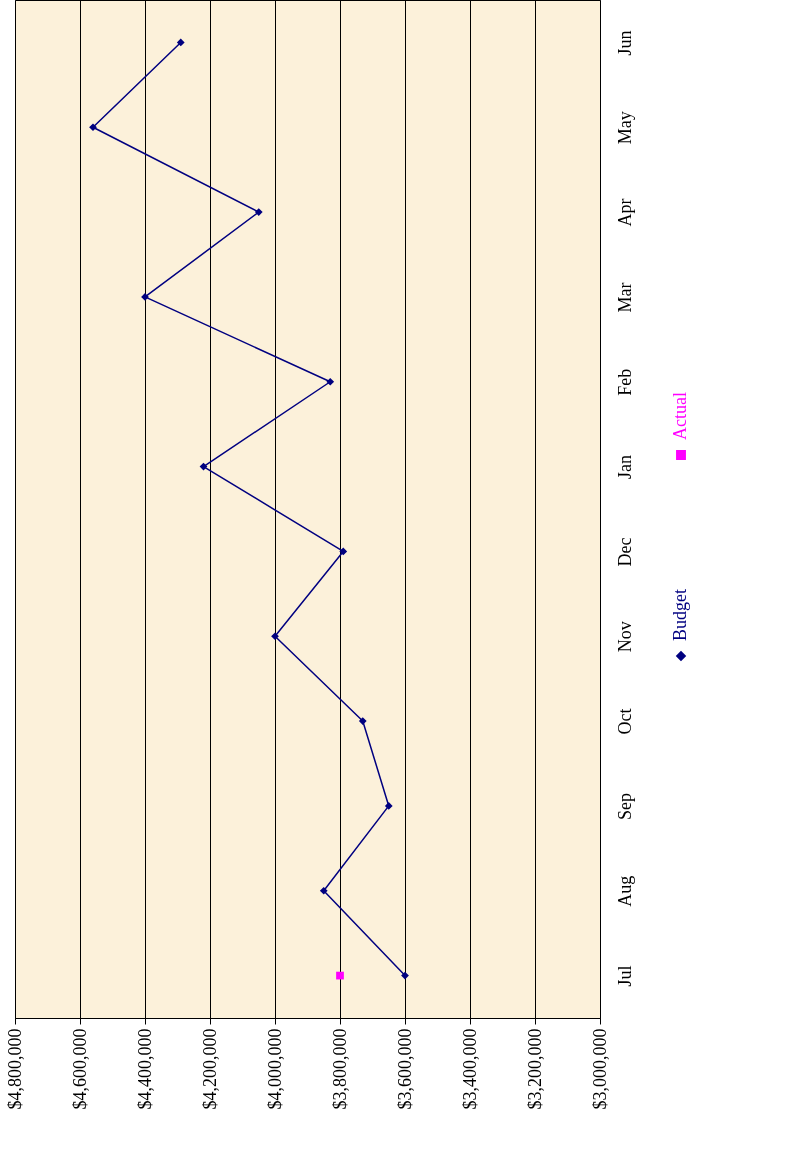  I want to click on x-tick-label: $4,000,000, so click(274, 1069).